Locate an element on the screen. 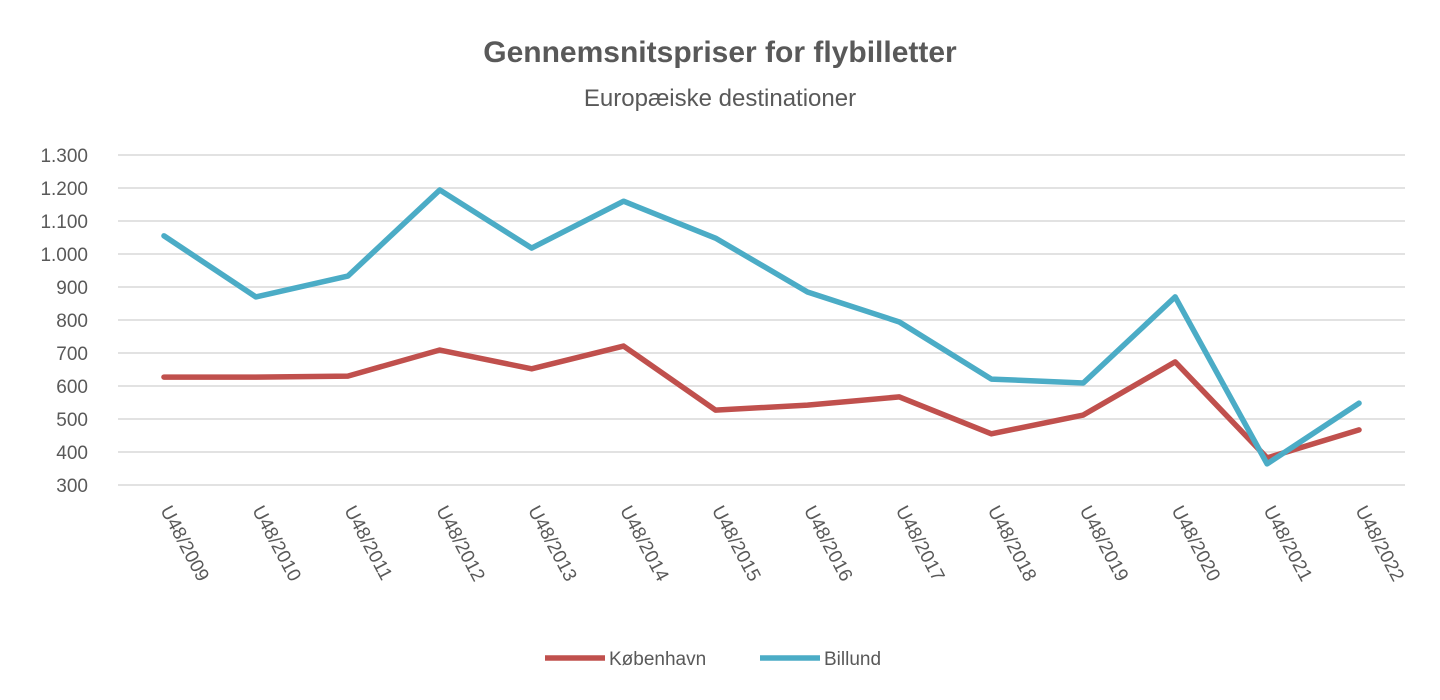  y-tick-label: 1.200 is located at coordinates (64, 189).